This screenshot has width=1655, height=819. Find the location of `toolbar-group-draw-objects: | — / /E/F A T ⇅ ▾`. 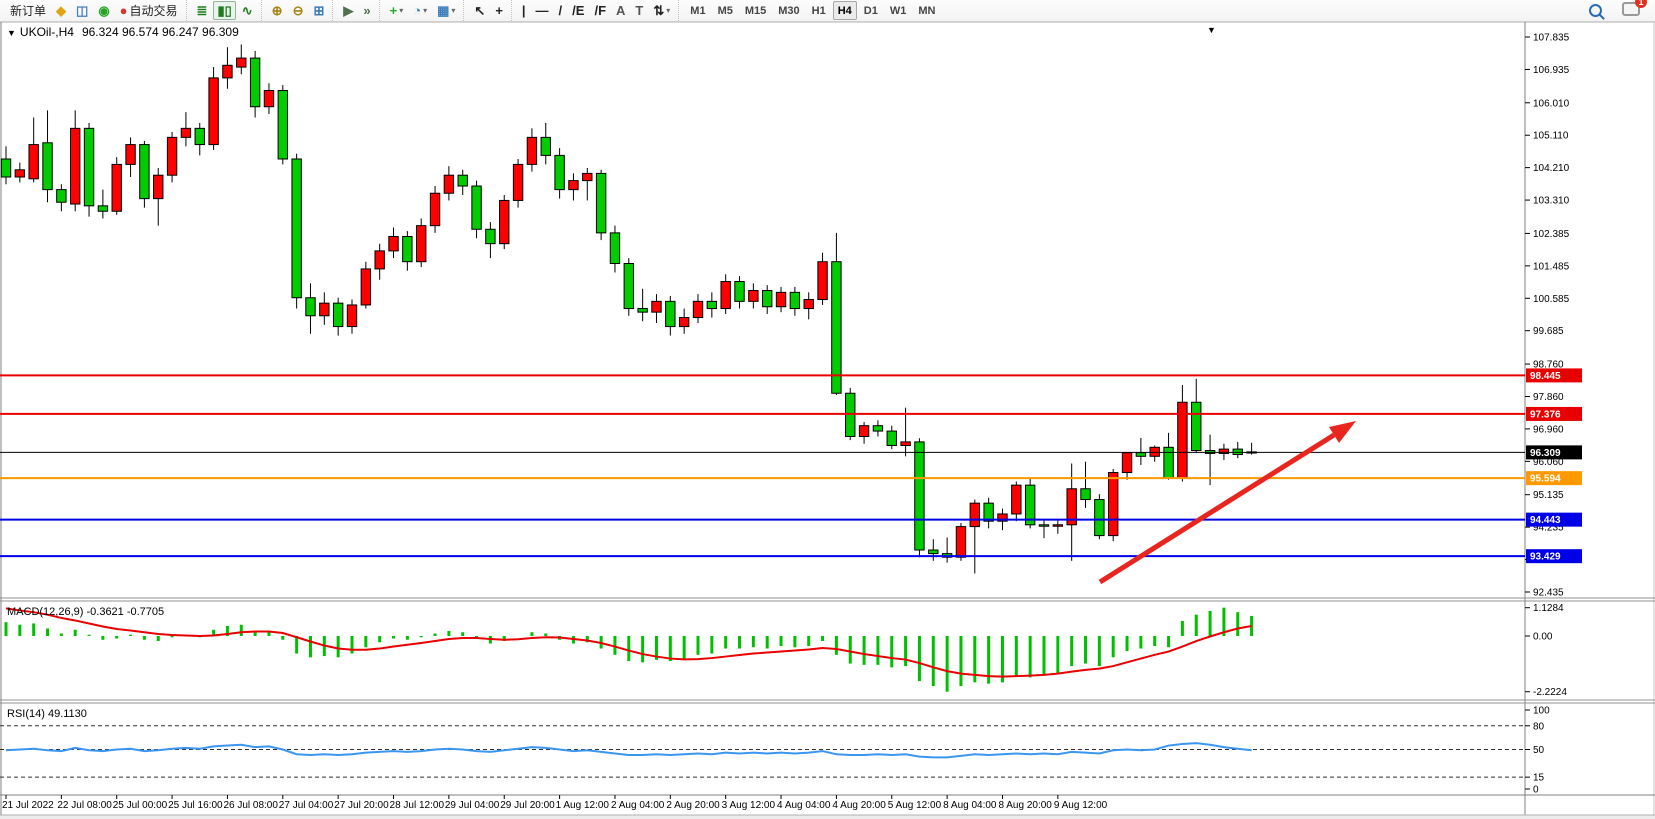

toolbar-group-draw-objects: | — / /E/F A T ⇅ ▾ is located at coordinates (594, 10).